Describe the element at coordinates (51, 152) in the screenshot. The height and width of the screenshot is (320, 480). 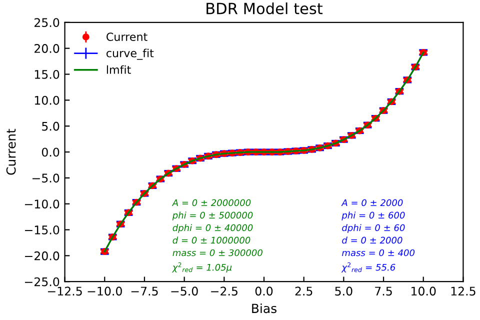
I see `y-tick-label: 0.0` at that location.